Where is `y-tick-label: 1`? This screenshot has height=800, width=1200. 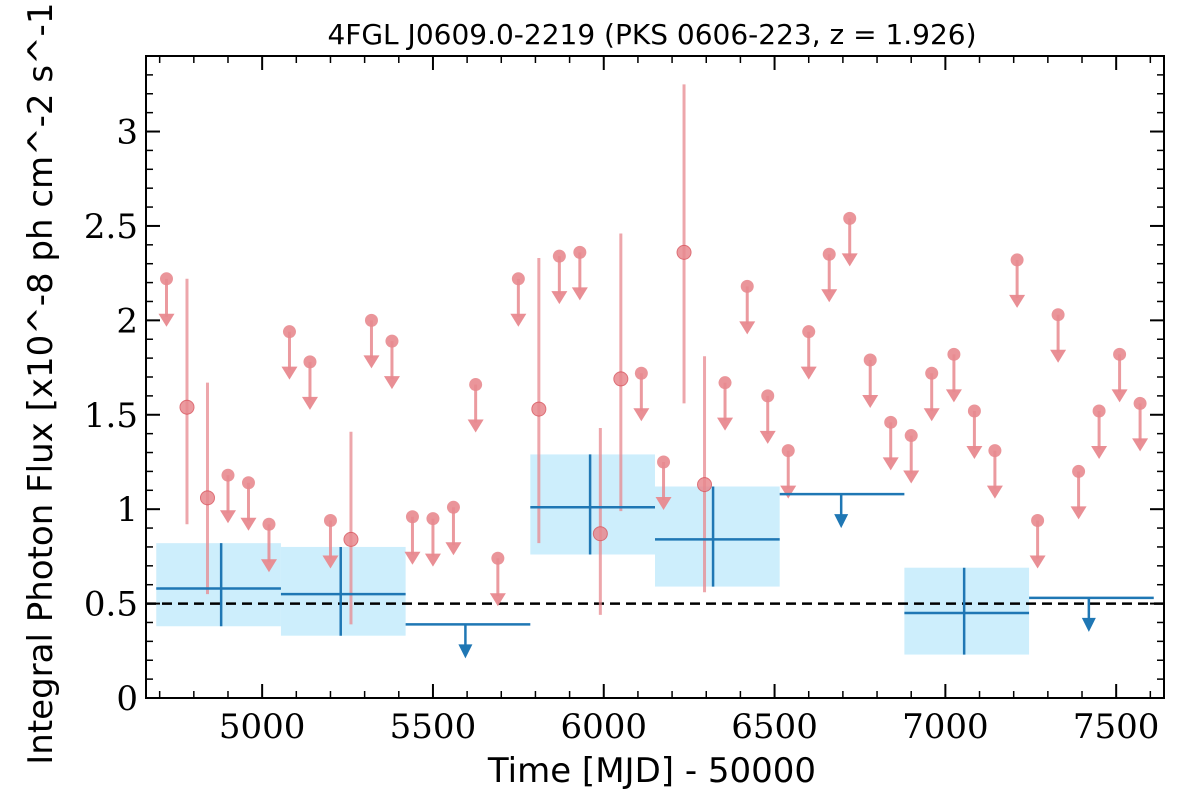 y-tick-label: 1 is located at coordinates (127, 510).